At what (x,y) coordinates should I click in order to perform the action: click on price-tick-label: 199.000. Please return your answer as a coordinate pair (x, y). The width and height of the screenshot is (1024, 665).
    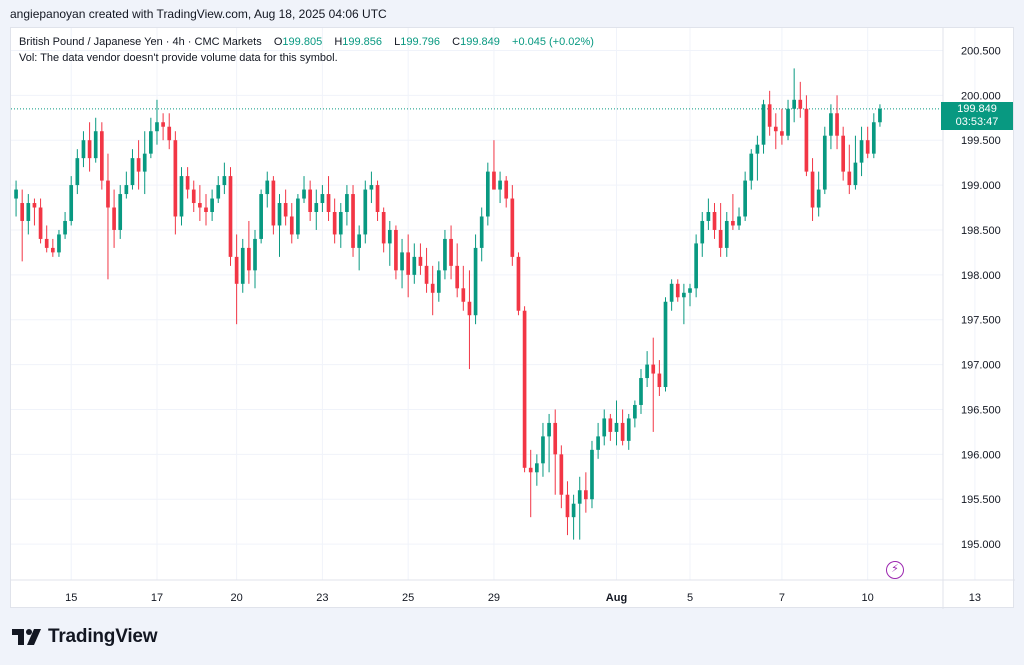
    Looking at the image, I should click on (981, 186).